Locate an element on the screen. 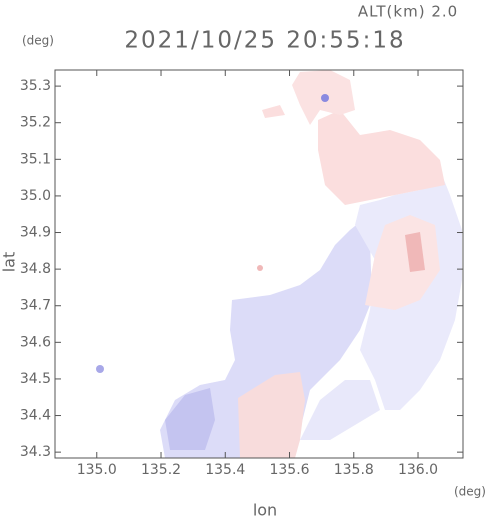  x-tick-label: 135.2 is located at coordinates (161, 470).